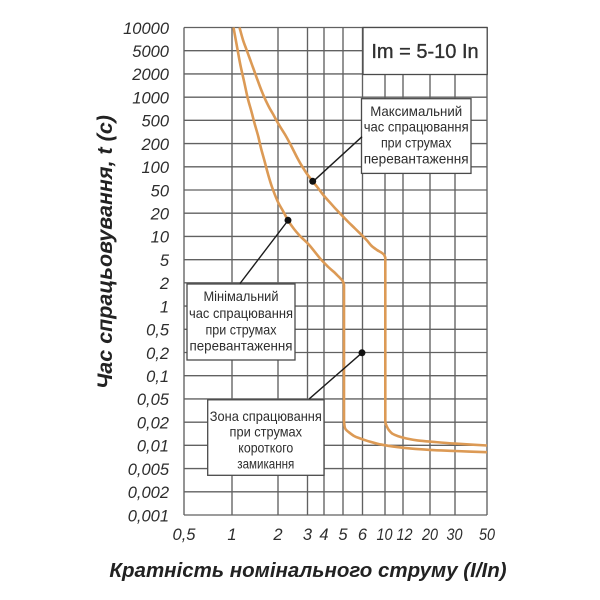 The height and width of the screenshot is (600, 600). What do you see at coordinates (153, 447) in the screenshot?
I see `svg-text: 0,01` at bounding box center [153, 447].